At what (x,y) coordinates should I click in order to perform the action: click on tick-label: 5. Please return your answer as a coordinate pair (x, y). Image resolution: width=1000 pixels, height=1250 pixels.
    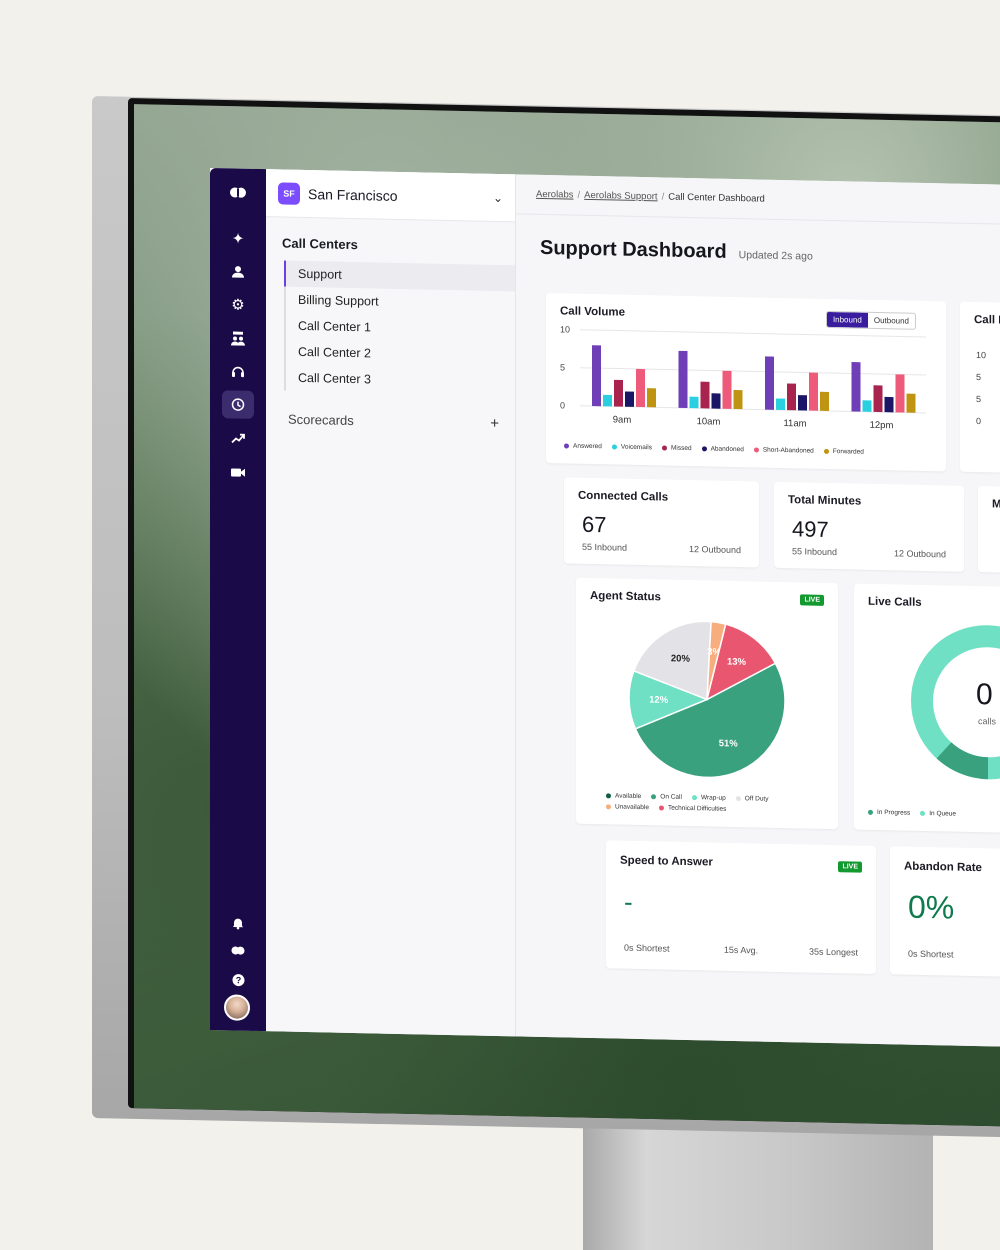
    Looking at the image, I should click on (979, 377).